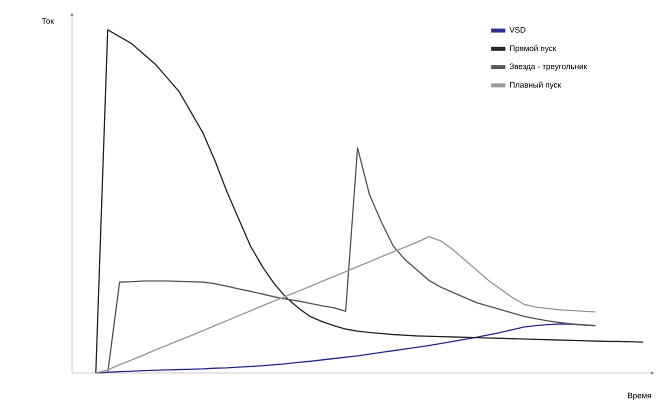 Image resolution: width=668 pixels, height=403 pixels. What do you see at coordinates (549, 67) in the screenshot?
I see `legend-label: Звезда - треугольник` at bounding box center [549, 67].